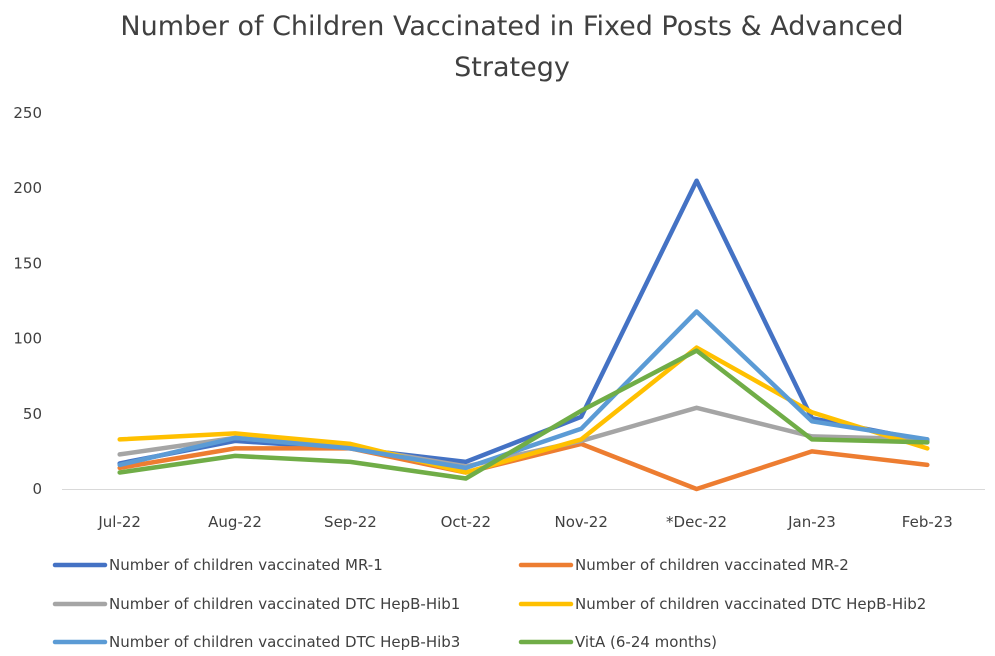 The width and height of the screenshot is (995, 656). What do you see at coordinates (27, 113) in the screenshot?
I see `y-tick-label: 250` at bounding box center [27, 113].